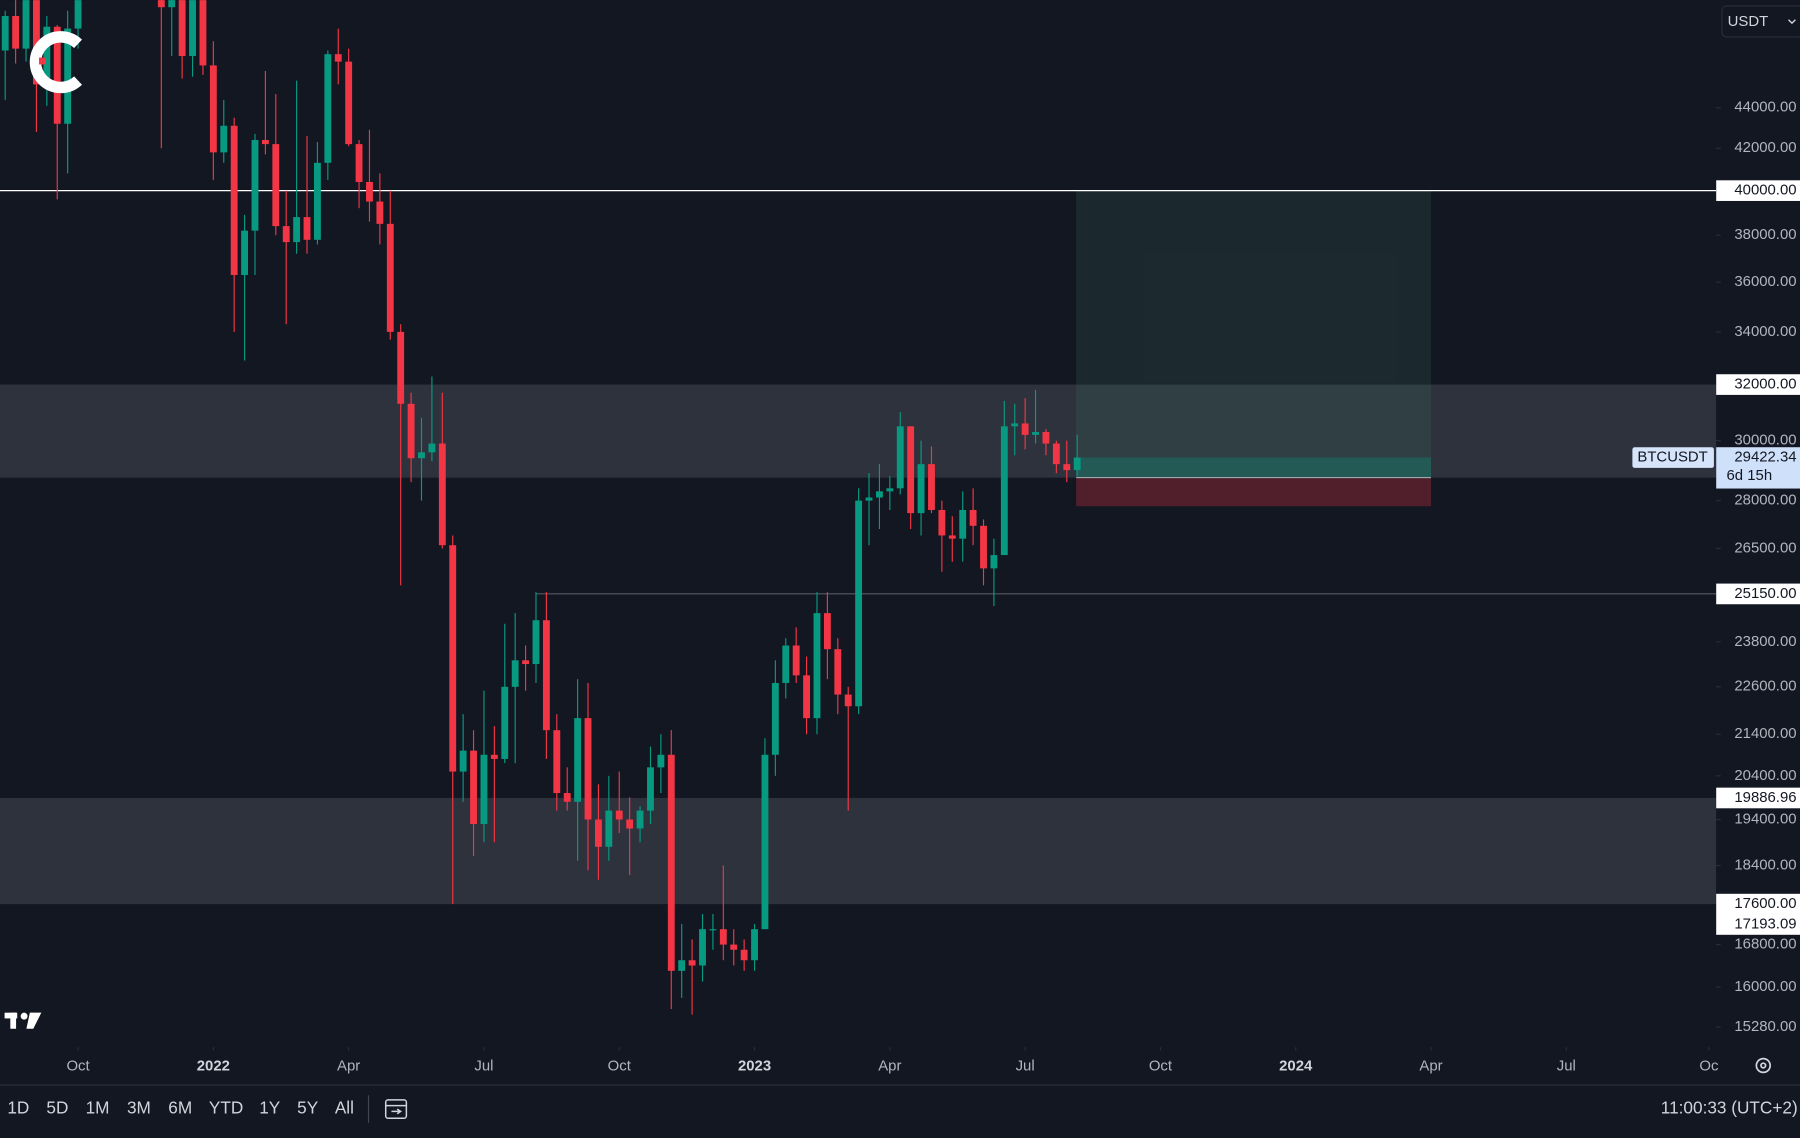  Describe the element at coordinates (1765, 1026) in the screenshot. I see `y-tick-label: 15280.00` at that location.